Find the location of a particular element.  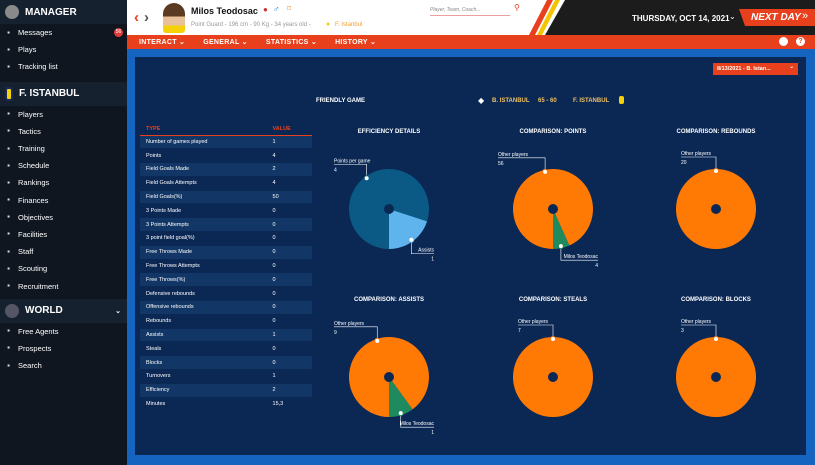

forward-arrow-icon: › is located at coordinates (146, 17).